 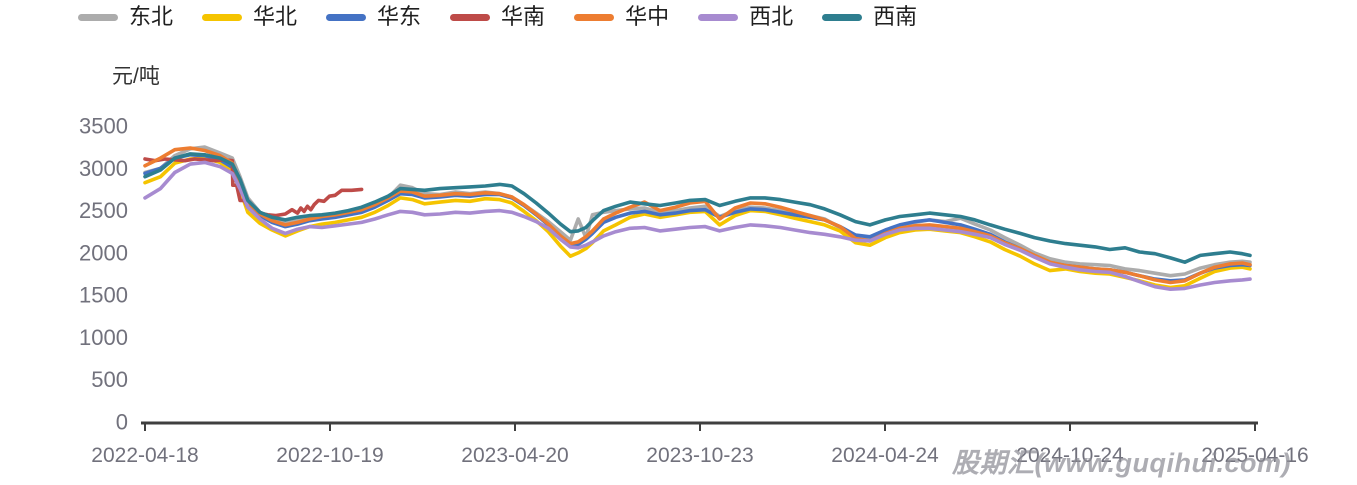 I want to click on legend-label: 东北, so click(x=151, y=16).